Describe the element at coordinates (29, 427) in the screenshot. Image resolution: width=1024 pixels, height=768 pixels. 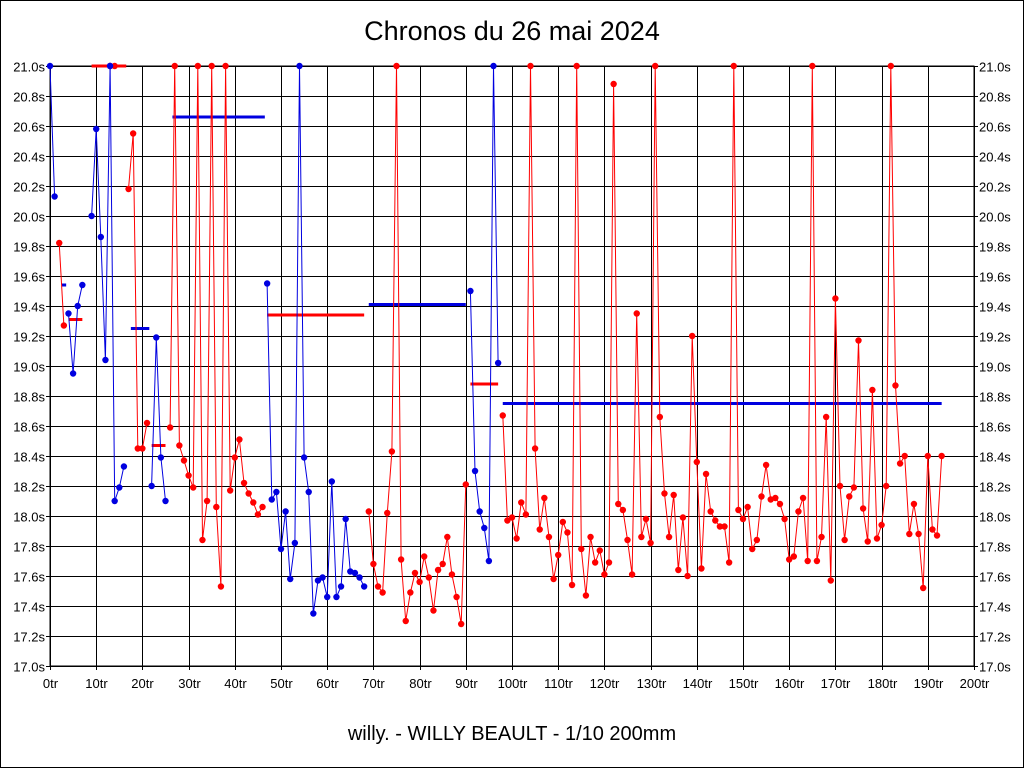
I see `y-tick-label: 18.6s` at that location.